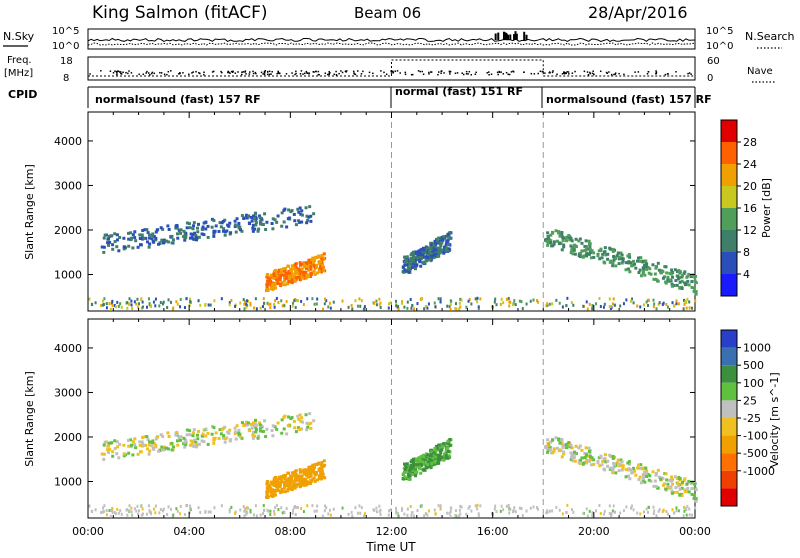 The height and width of the screenshot is (558, 800). Describe the element at coordinates (65, 31) in the screenshot. I see `nsky-tick-top: 10^5` at that location.